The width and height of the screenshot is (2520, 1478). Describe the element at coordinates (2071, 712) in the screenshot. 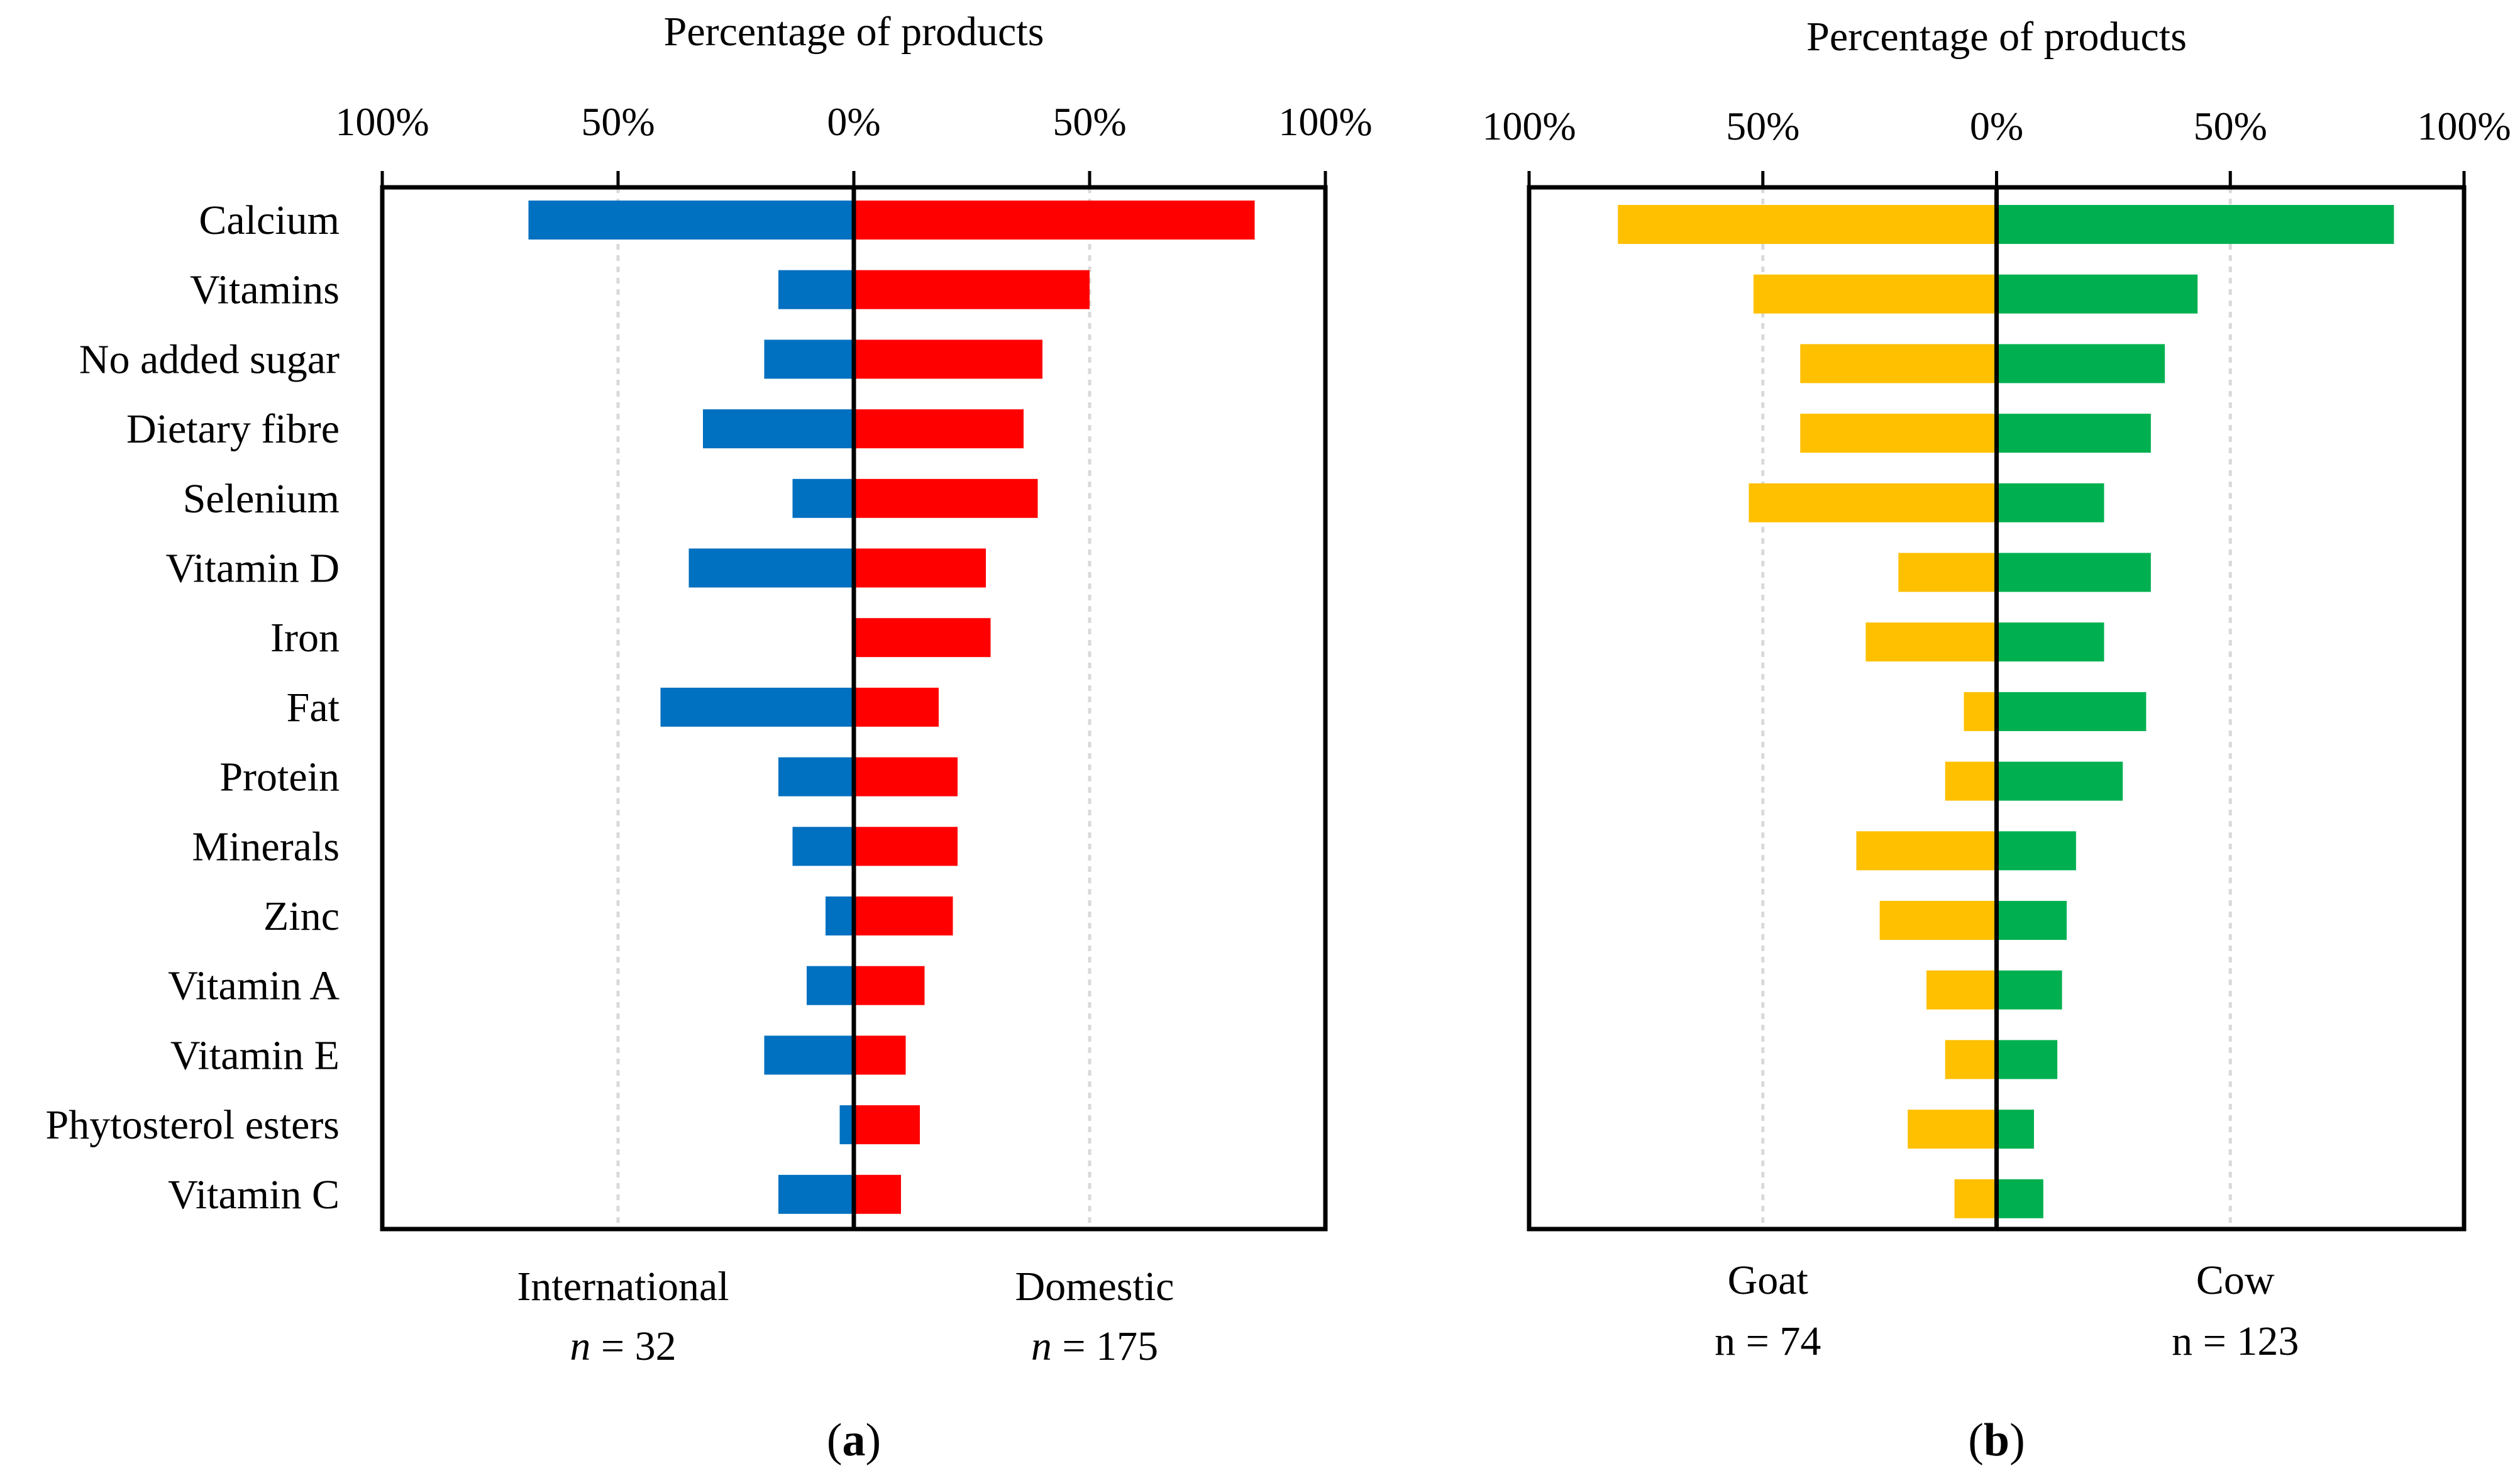

I see `bar-cow-fat` at that location.